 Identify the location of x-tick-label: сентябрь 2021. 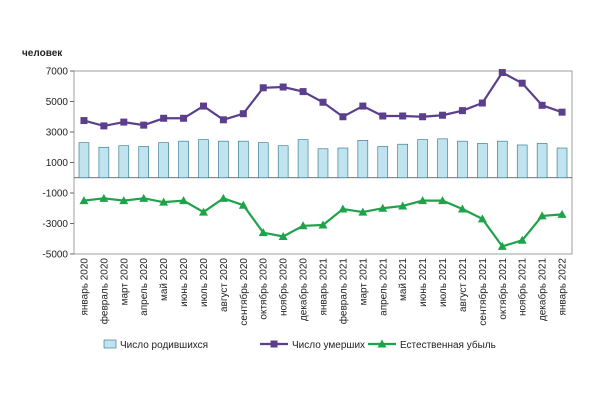
(483, 292).